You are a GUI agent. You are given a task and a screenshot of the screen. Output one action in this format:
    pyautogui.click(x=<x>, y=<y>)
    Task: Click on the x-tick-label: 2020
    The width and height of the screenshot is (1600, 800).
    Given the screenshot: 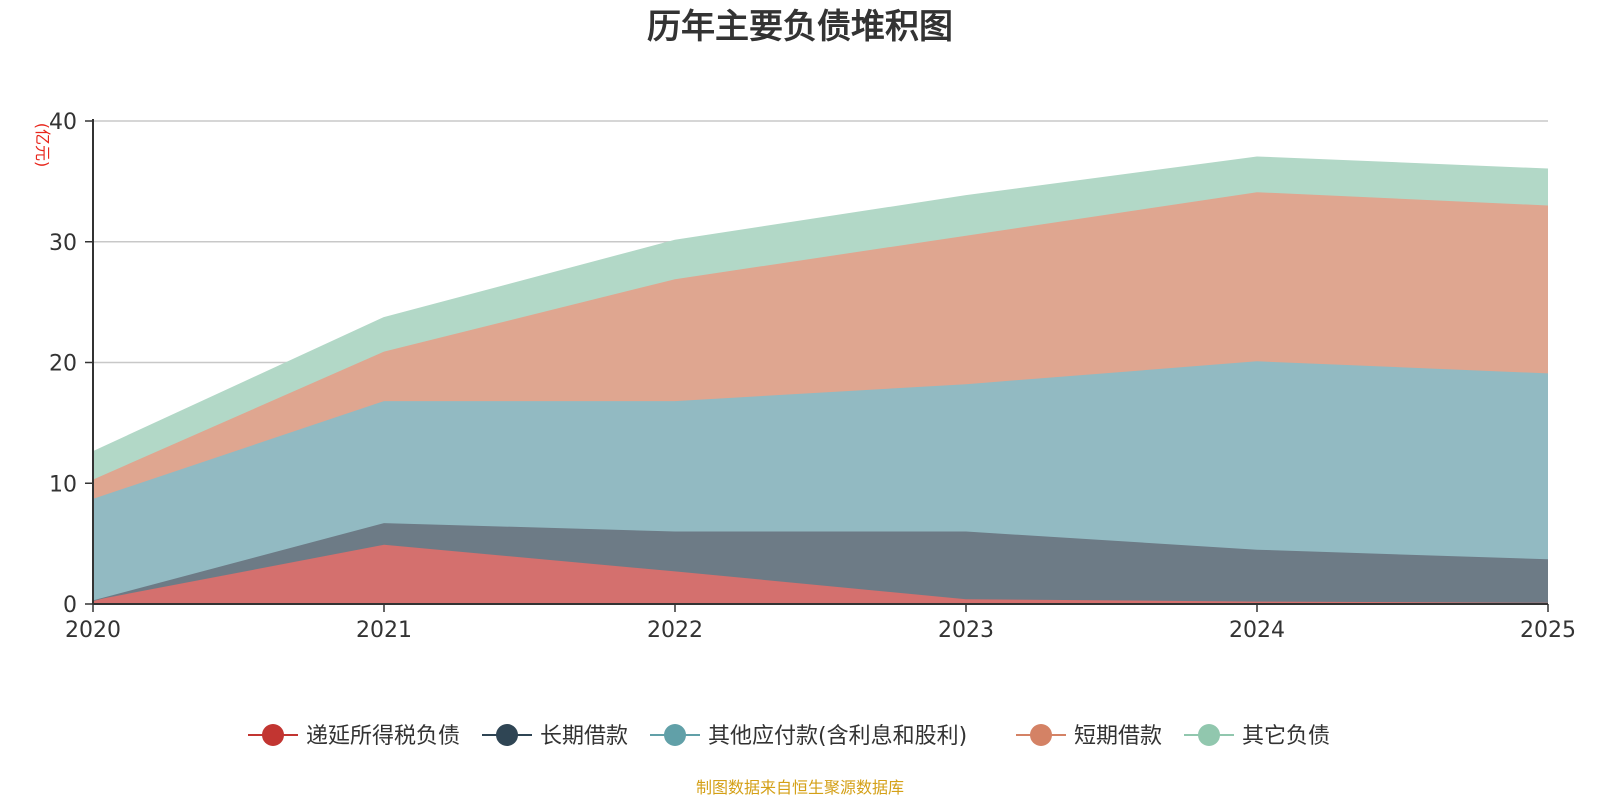 What is the action you would take?
    pyautogui.click(x=93, y=630)
    